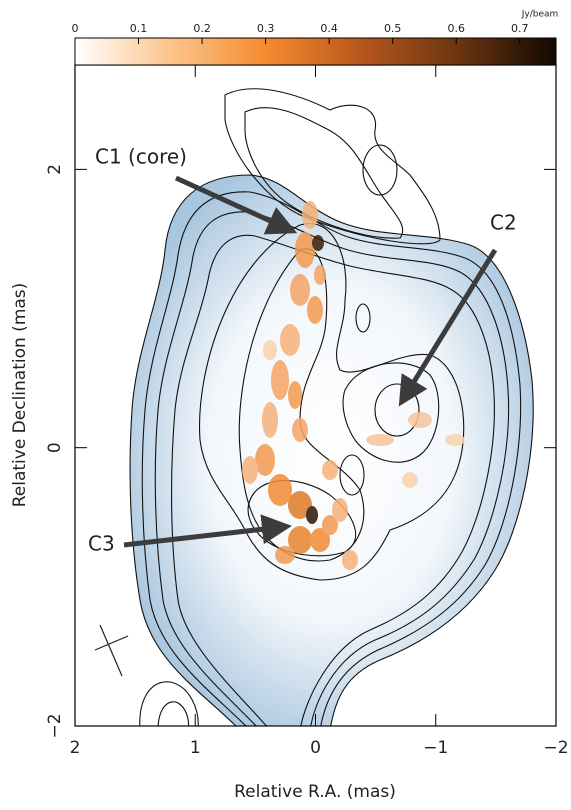 The width and height of the screenshot is (571, 810). What do you see at coordinates (520, 28) in the screenshot?
I see `colorbar-tick-label: 0.7` at bounding box center [520, 28].